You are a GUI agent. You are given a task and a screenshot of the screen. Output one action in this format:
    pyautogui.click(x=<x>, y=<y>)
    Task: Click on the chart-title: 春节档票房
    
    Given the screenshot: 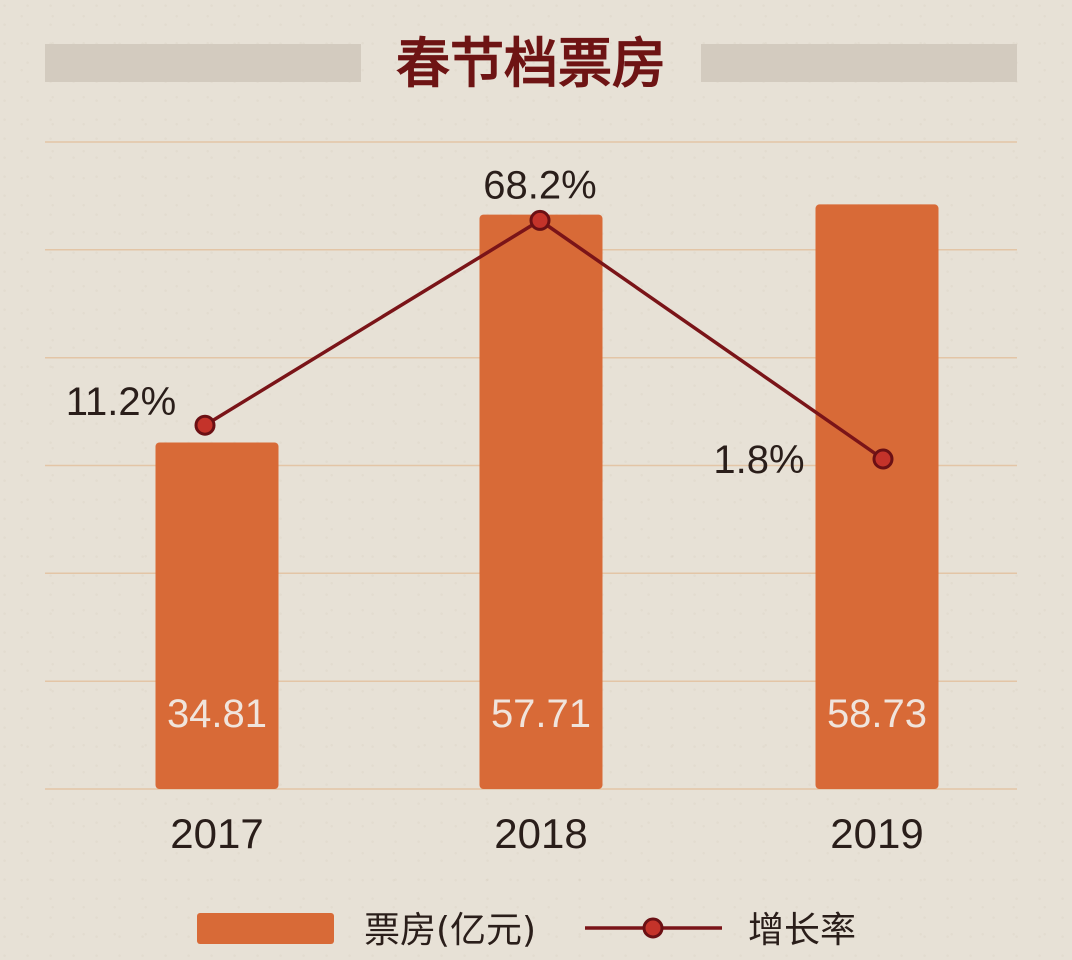 What is the action you would take?
    pyautogui.click(x=531, y=63)
    